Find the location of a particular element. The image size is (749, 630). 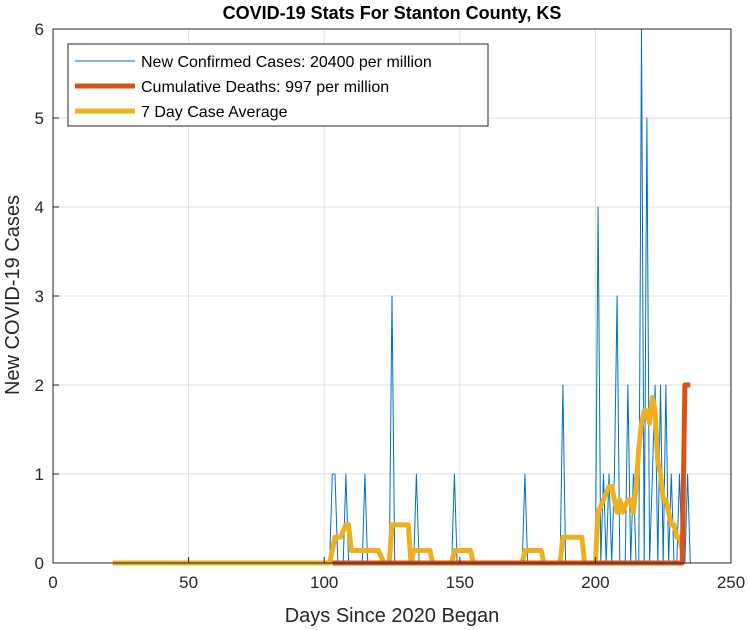

y-tick-label: 5 is located at coordinates (39, 118).